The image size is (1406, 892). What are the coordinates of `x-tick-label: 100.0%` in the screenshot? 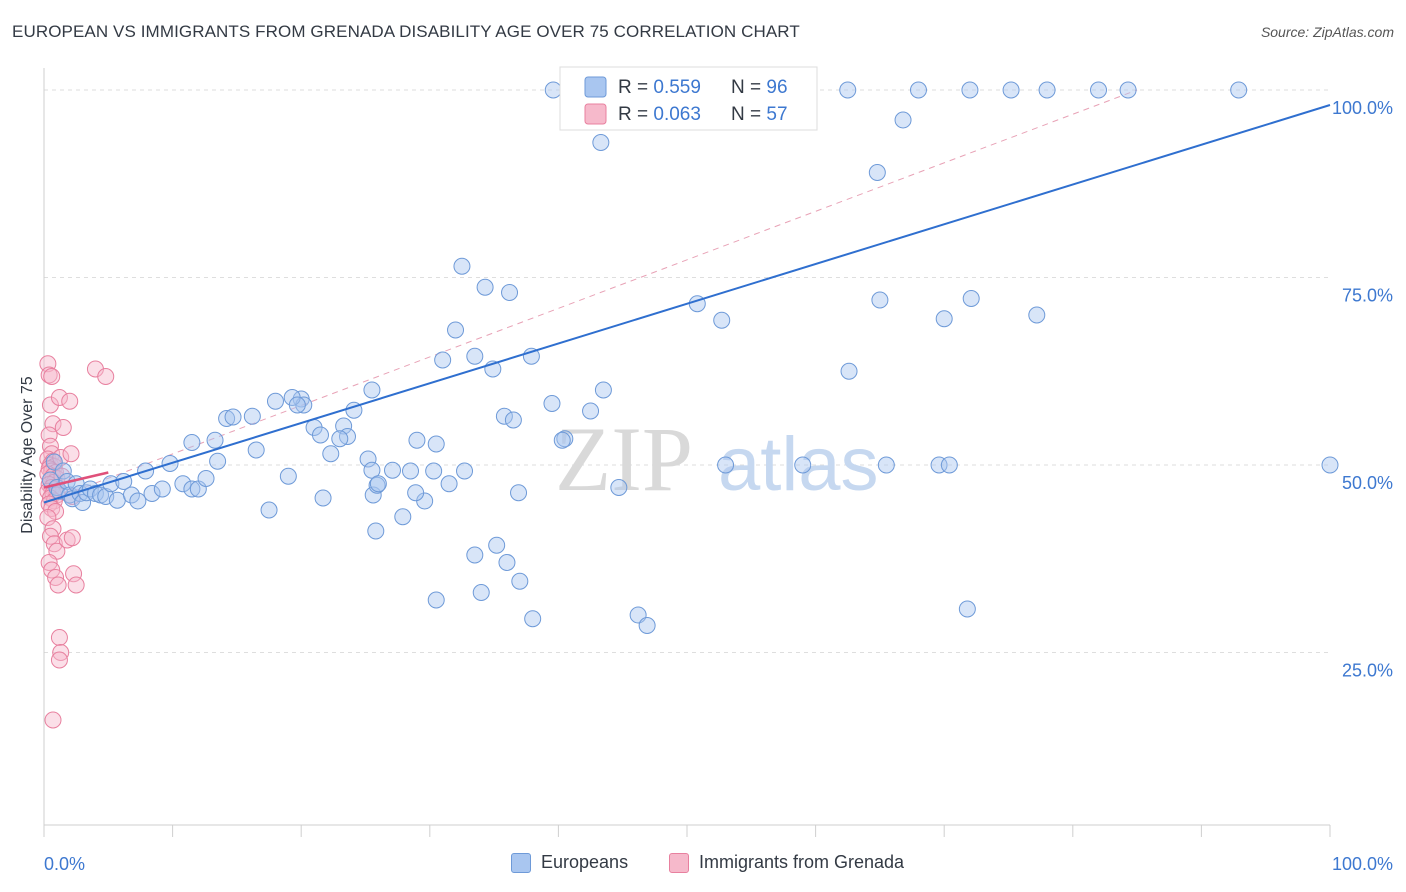 It's located at (1362, 864).